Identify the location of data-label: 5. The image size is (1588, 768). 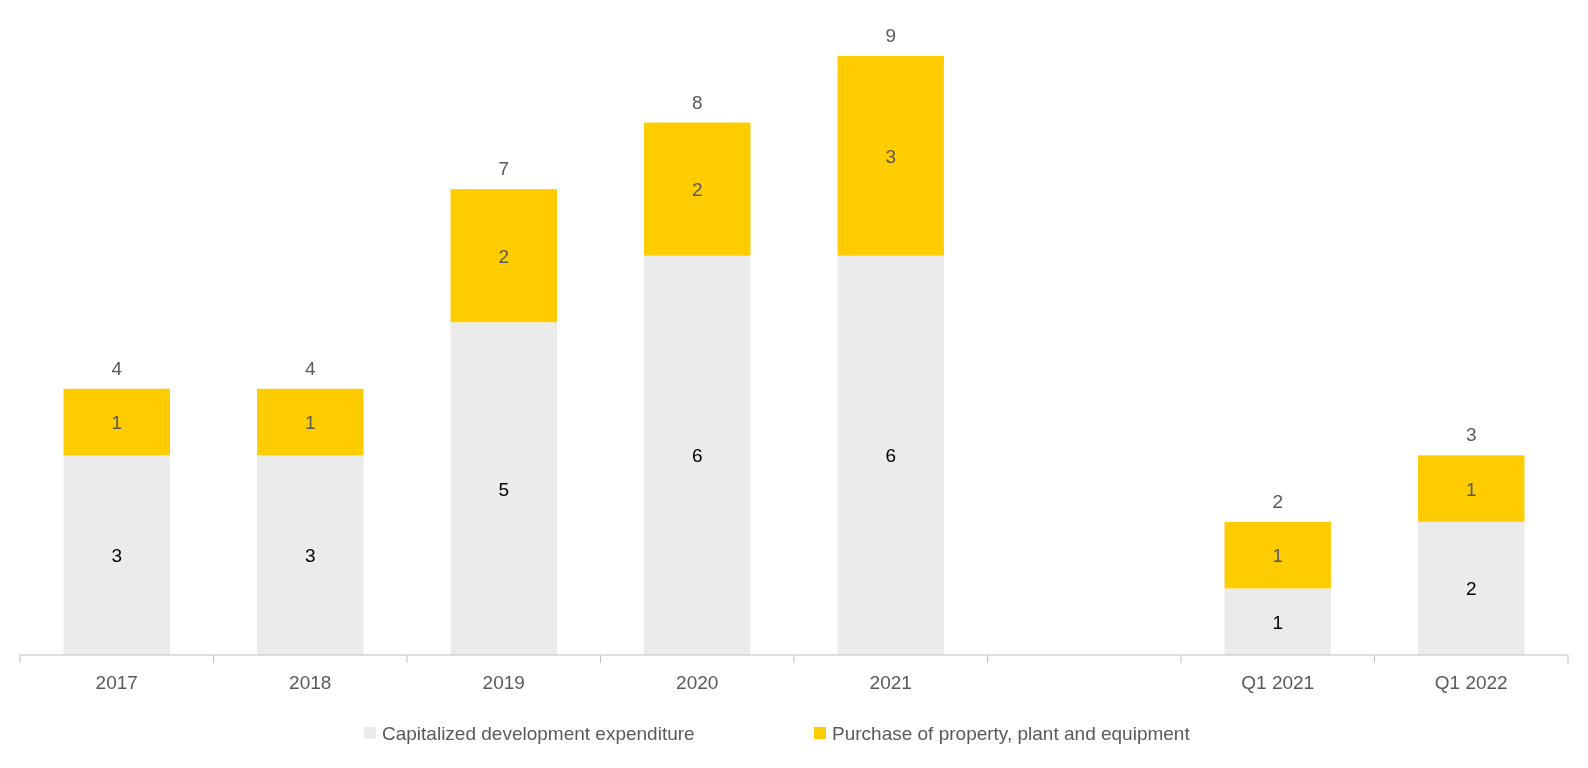
(504, 489).